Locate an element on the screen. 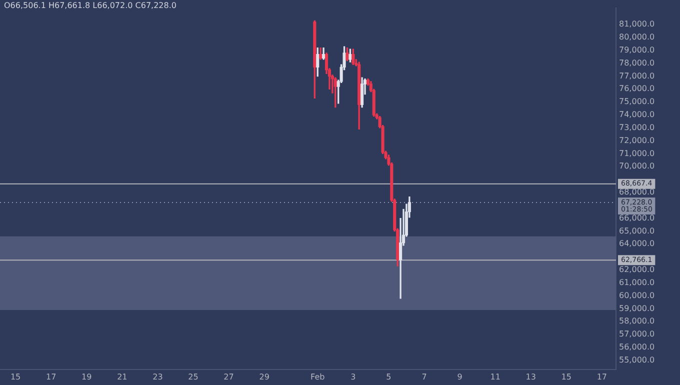 The height and width of the screenshot is (385, 680). y-tick-label: 65,000.0 is located at coordinates (637, 231).